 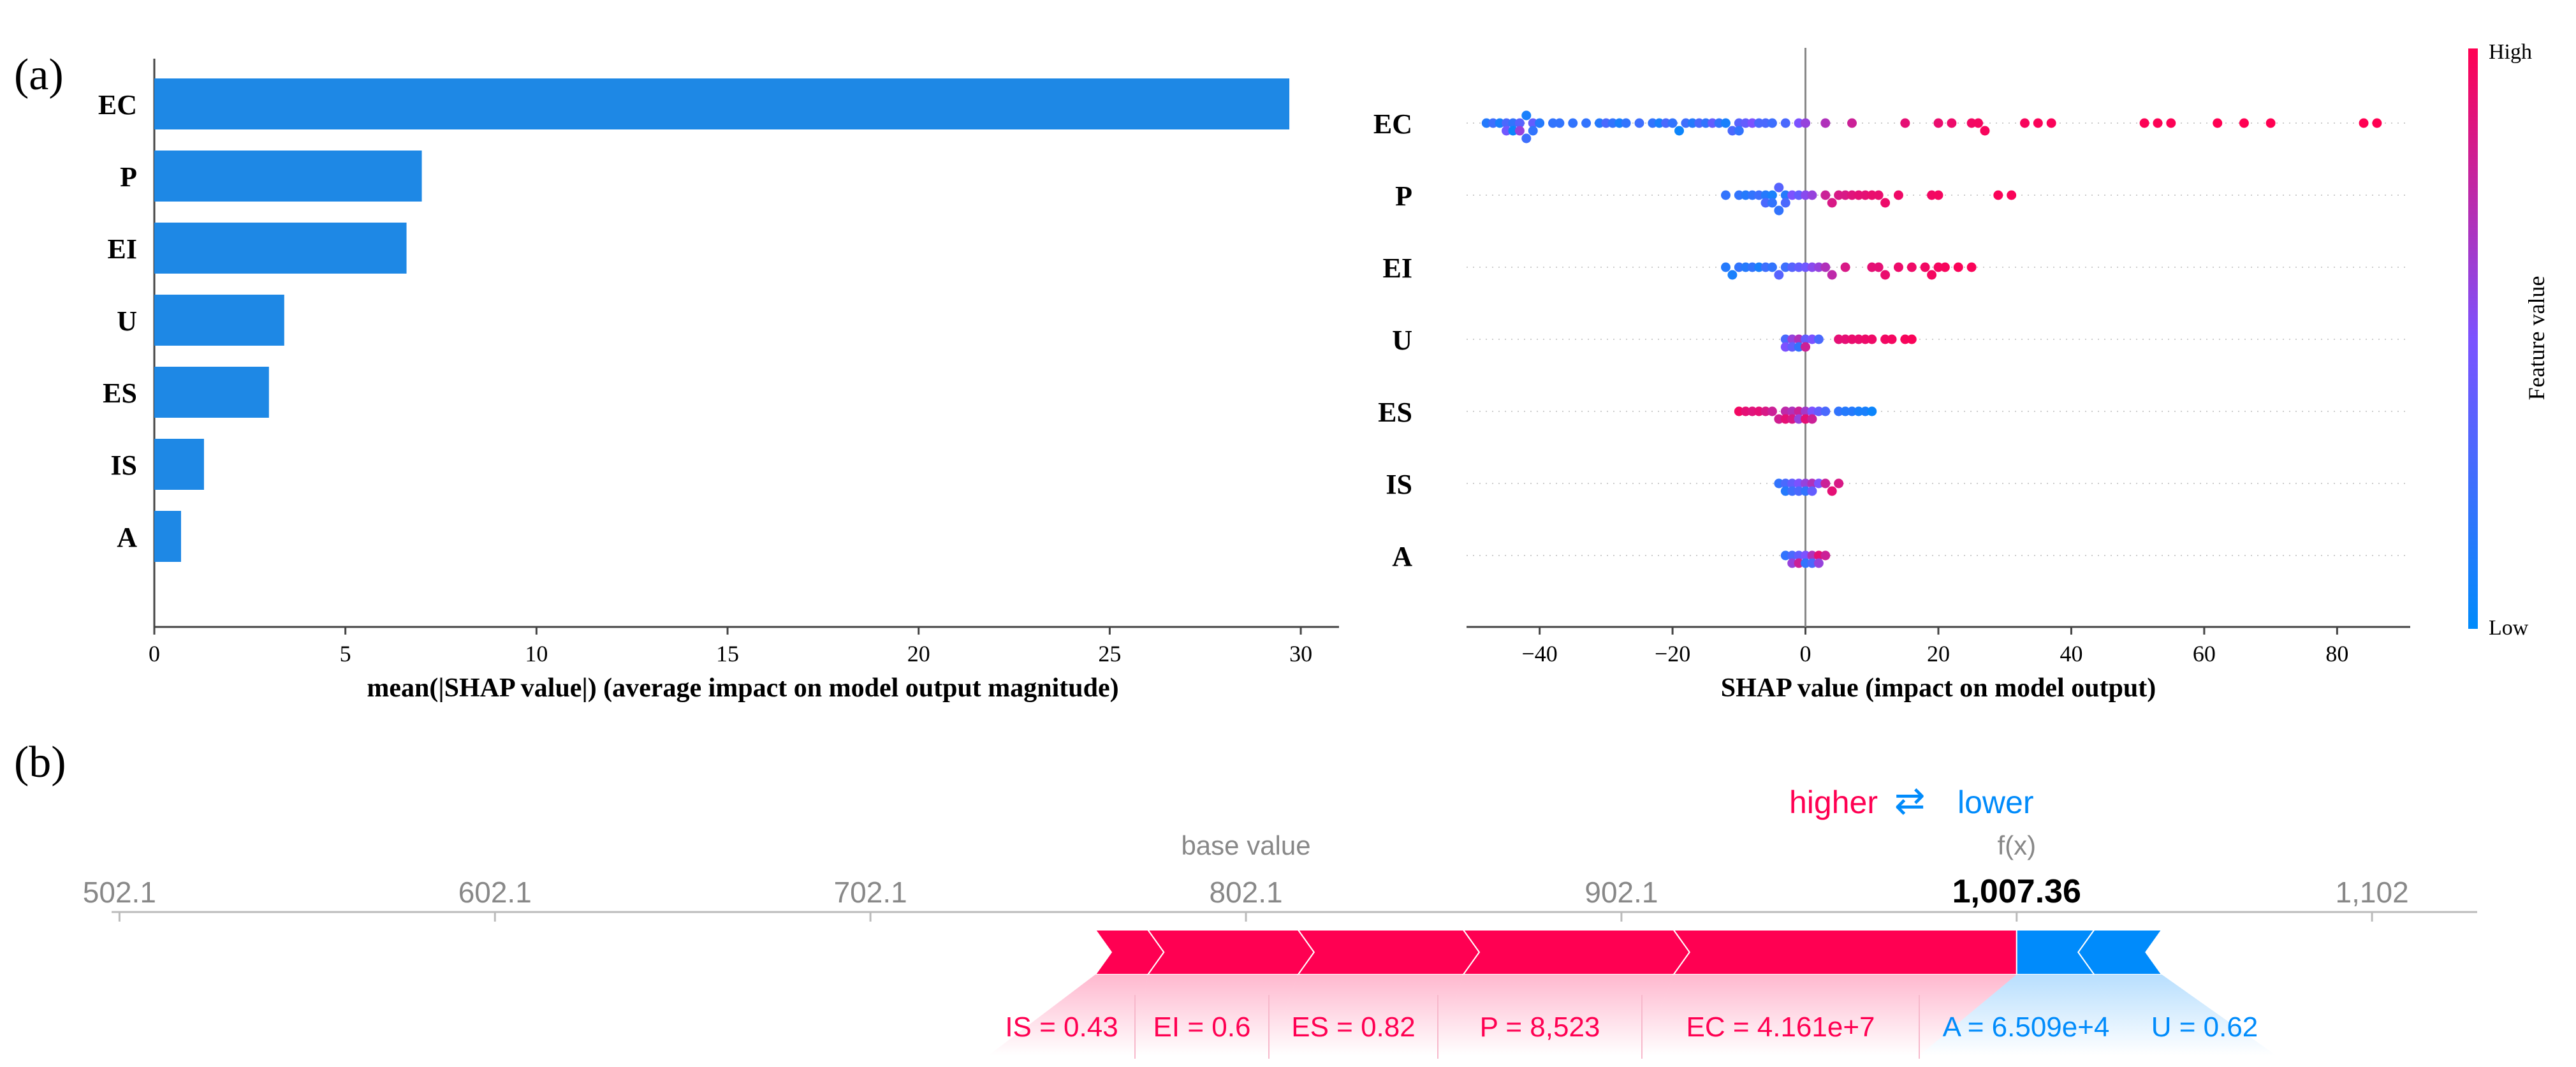 I want to click on bar-x-tick-label: 0, so click(x=154, y=653).